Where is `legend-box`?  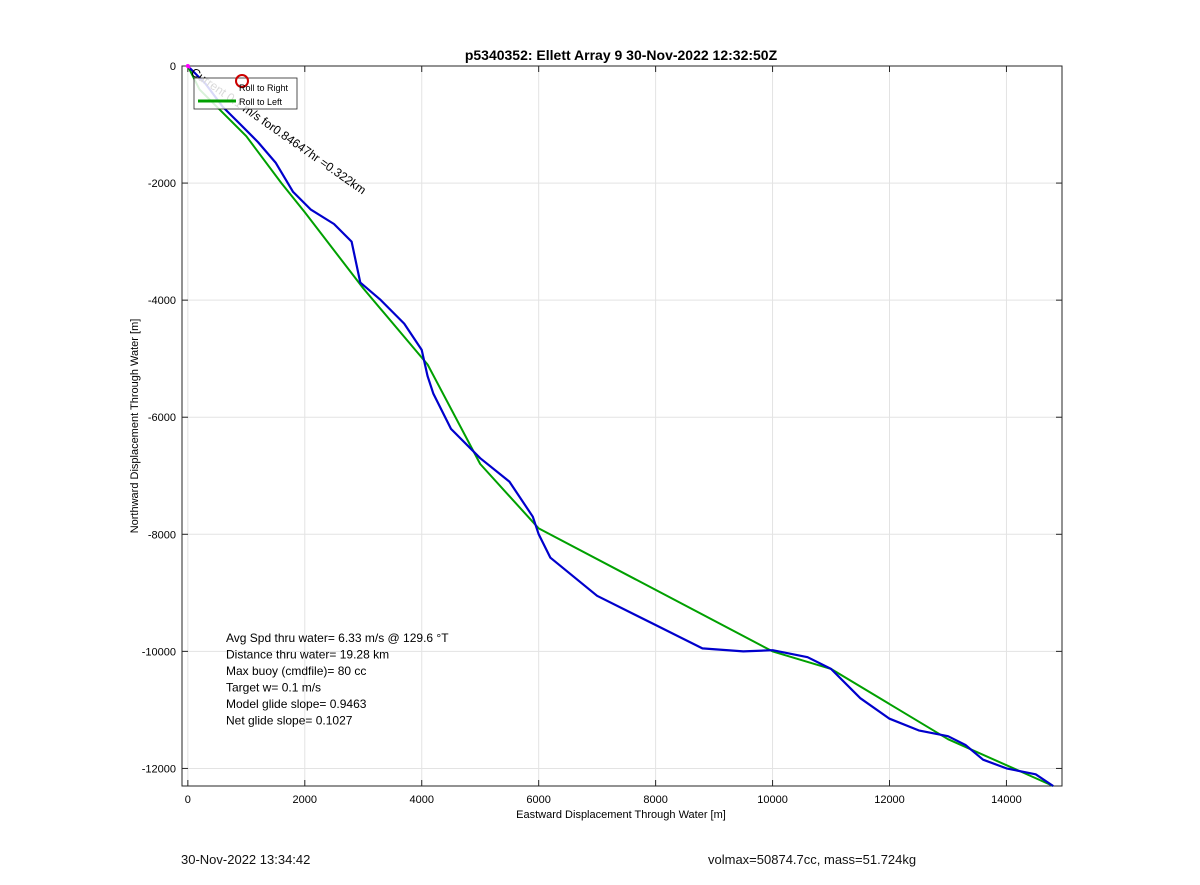
legend-box is located at coordinates (245, 93).